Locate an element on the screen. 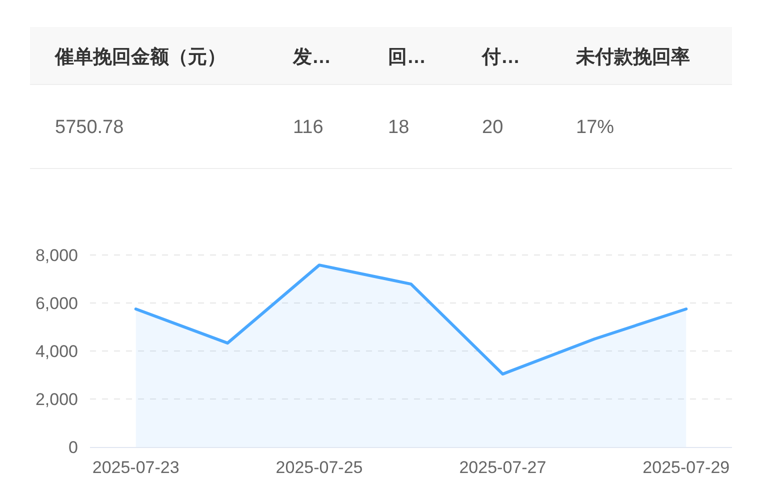  y-tick-label: 4,000 is located at coordinates (56, 351).